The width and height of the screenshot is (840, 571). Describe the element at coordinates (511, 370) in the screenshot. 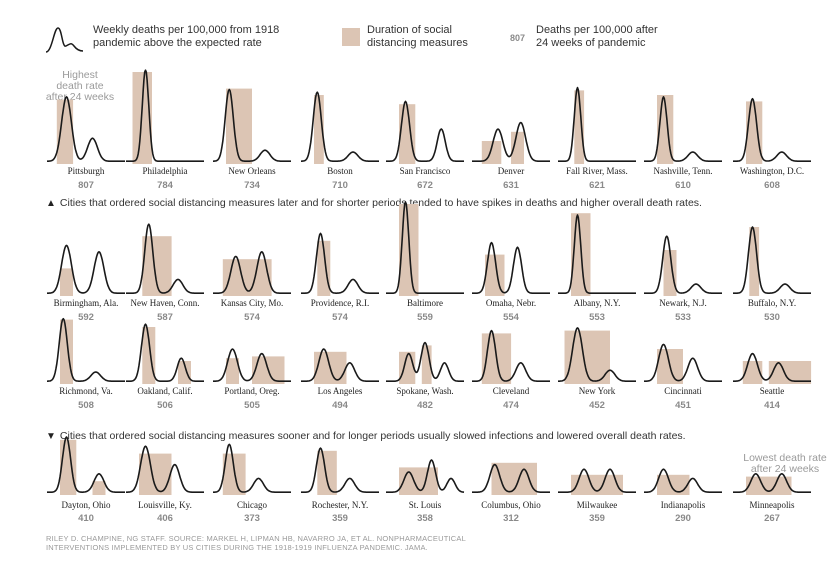

I see `city-chart: Cleveland 474` at that location.